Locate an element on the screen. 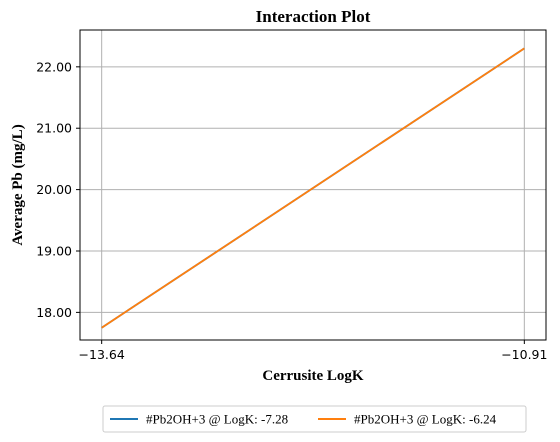 Image resolution: width=560 pixels, height=442 pixels. y-tick-label: 22.00 is located at coordinates (54, 66).